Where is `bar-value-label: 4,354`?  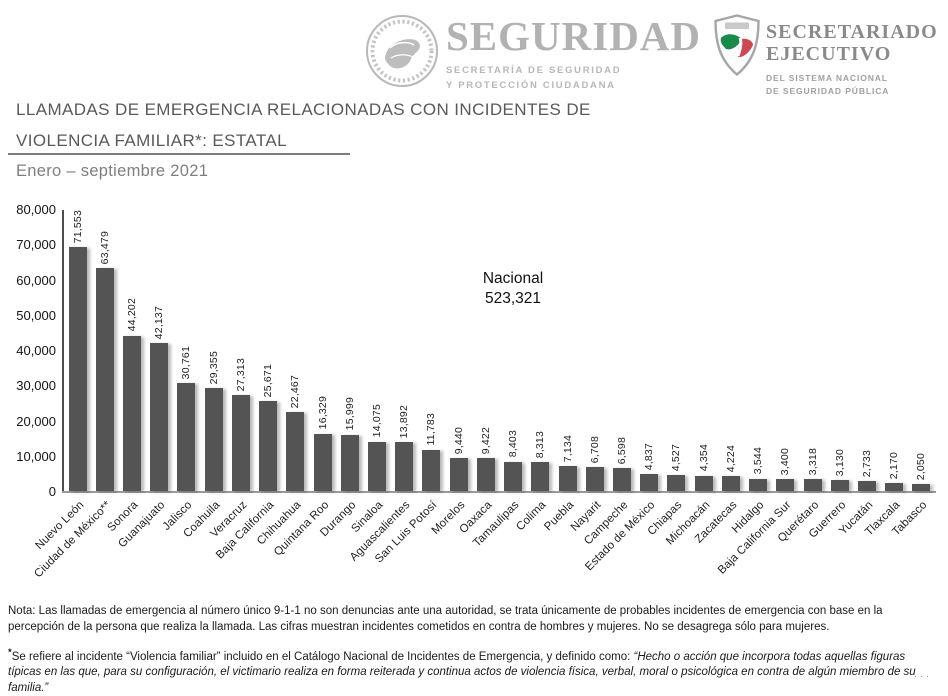
bar-value-label: 4,354 is located at coordinates (703, 458).